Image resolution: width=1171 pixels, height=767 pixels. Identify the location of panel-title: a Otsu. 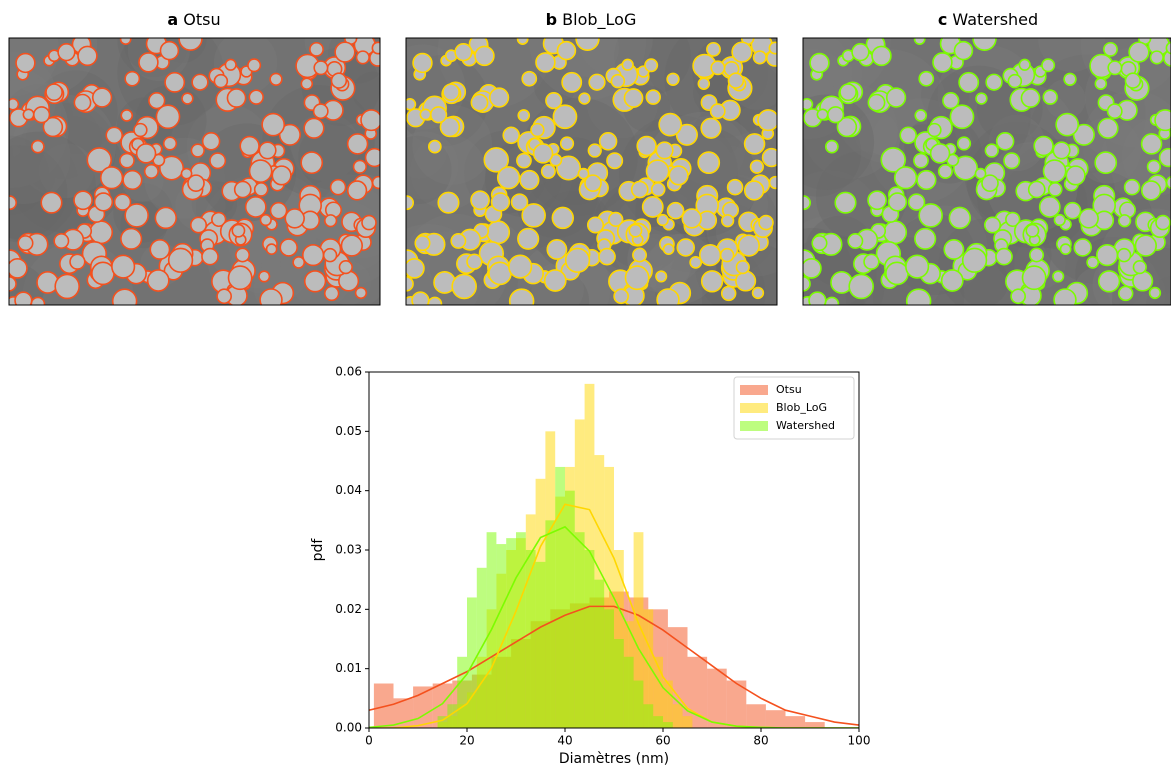
(193, 19).